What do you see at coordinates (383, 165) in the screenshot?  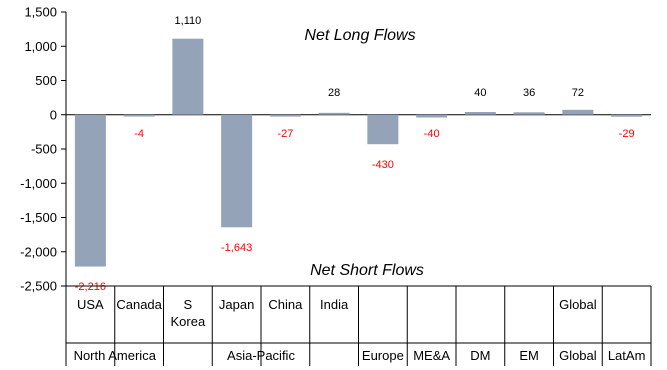 I see `bar-value-label: -430` at bounding box center [383, 165].